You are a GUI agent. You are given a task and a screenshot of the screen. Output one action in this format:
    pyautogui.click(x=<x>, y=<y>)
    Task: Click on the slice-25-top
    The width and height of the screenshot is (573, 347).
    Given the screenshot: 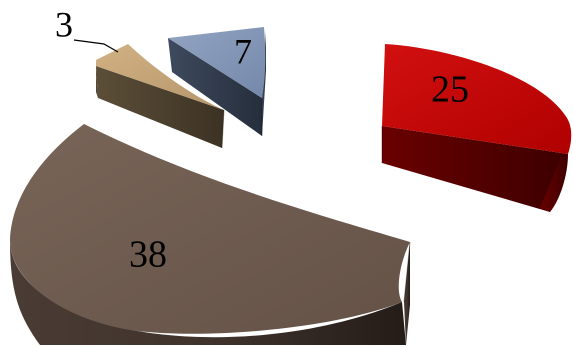 What is the action you would take?
    pyautogui.click(x=477, y=99)
    